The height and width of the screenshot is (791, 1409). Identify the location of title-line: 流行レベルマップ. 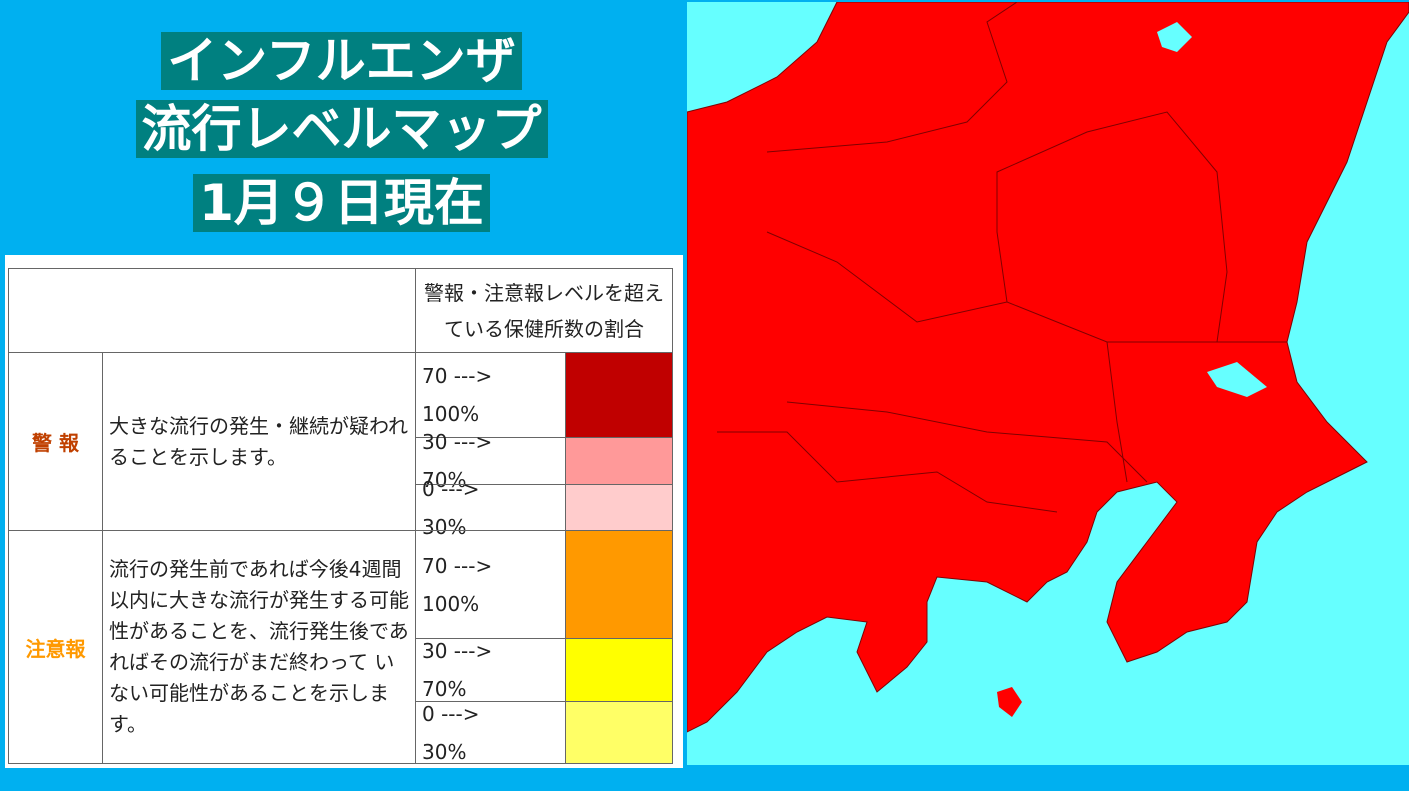
(341, 129).